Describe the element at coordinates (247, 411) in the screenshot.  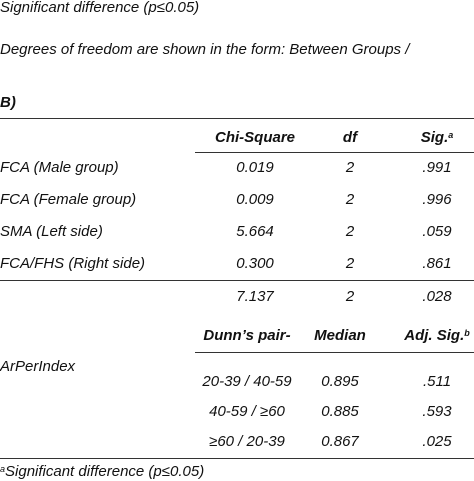
I see `cell: 40-59 / ≥60` at that location.